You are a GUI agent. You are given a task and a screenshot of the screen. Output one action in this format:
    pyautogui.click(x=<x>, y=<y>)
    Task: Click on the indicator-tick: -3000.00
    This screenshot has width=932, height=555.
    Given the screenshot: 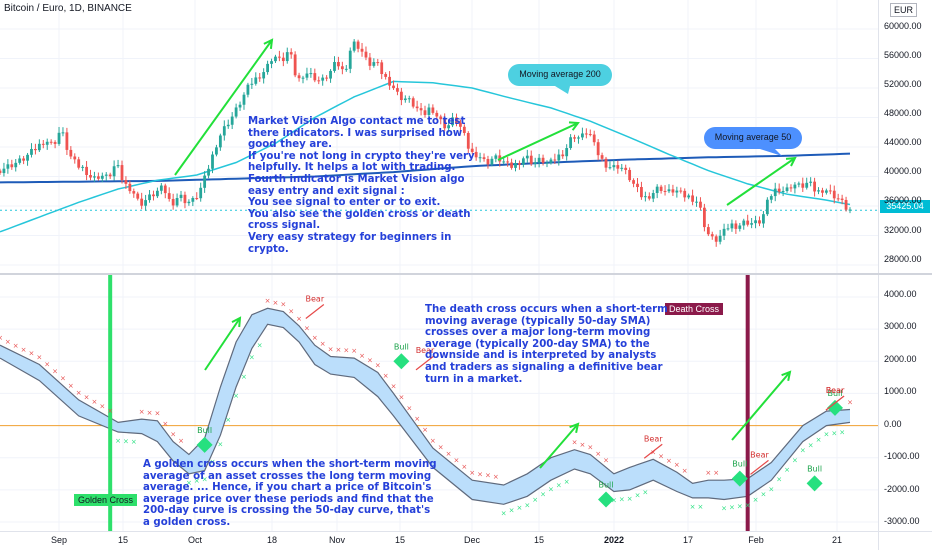 What is the action you would take?
    pyautogui.click(x=902, y=521)
    